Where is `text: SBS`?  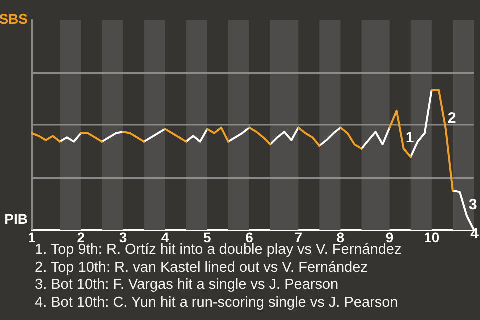 text: SBS is located at coordinates (14, 18).